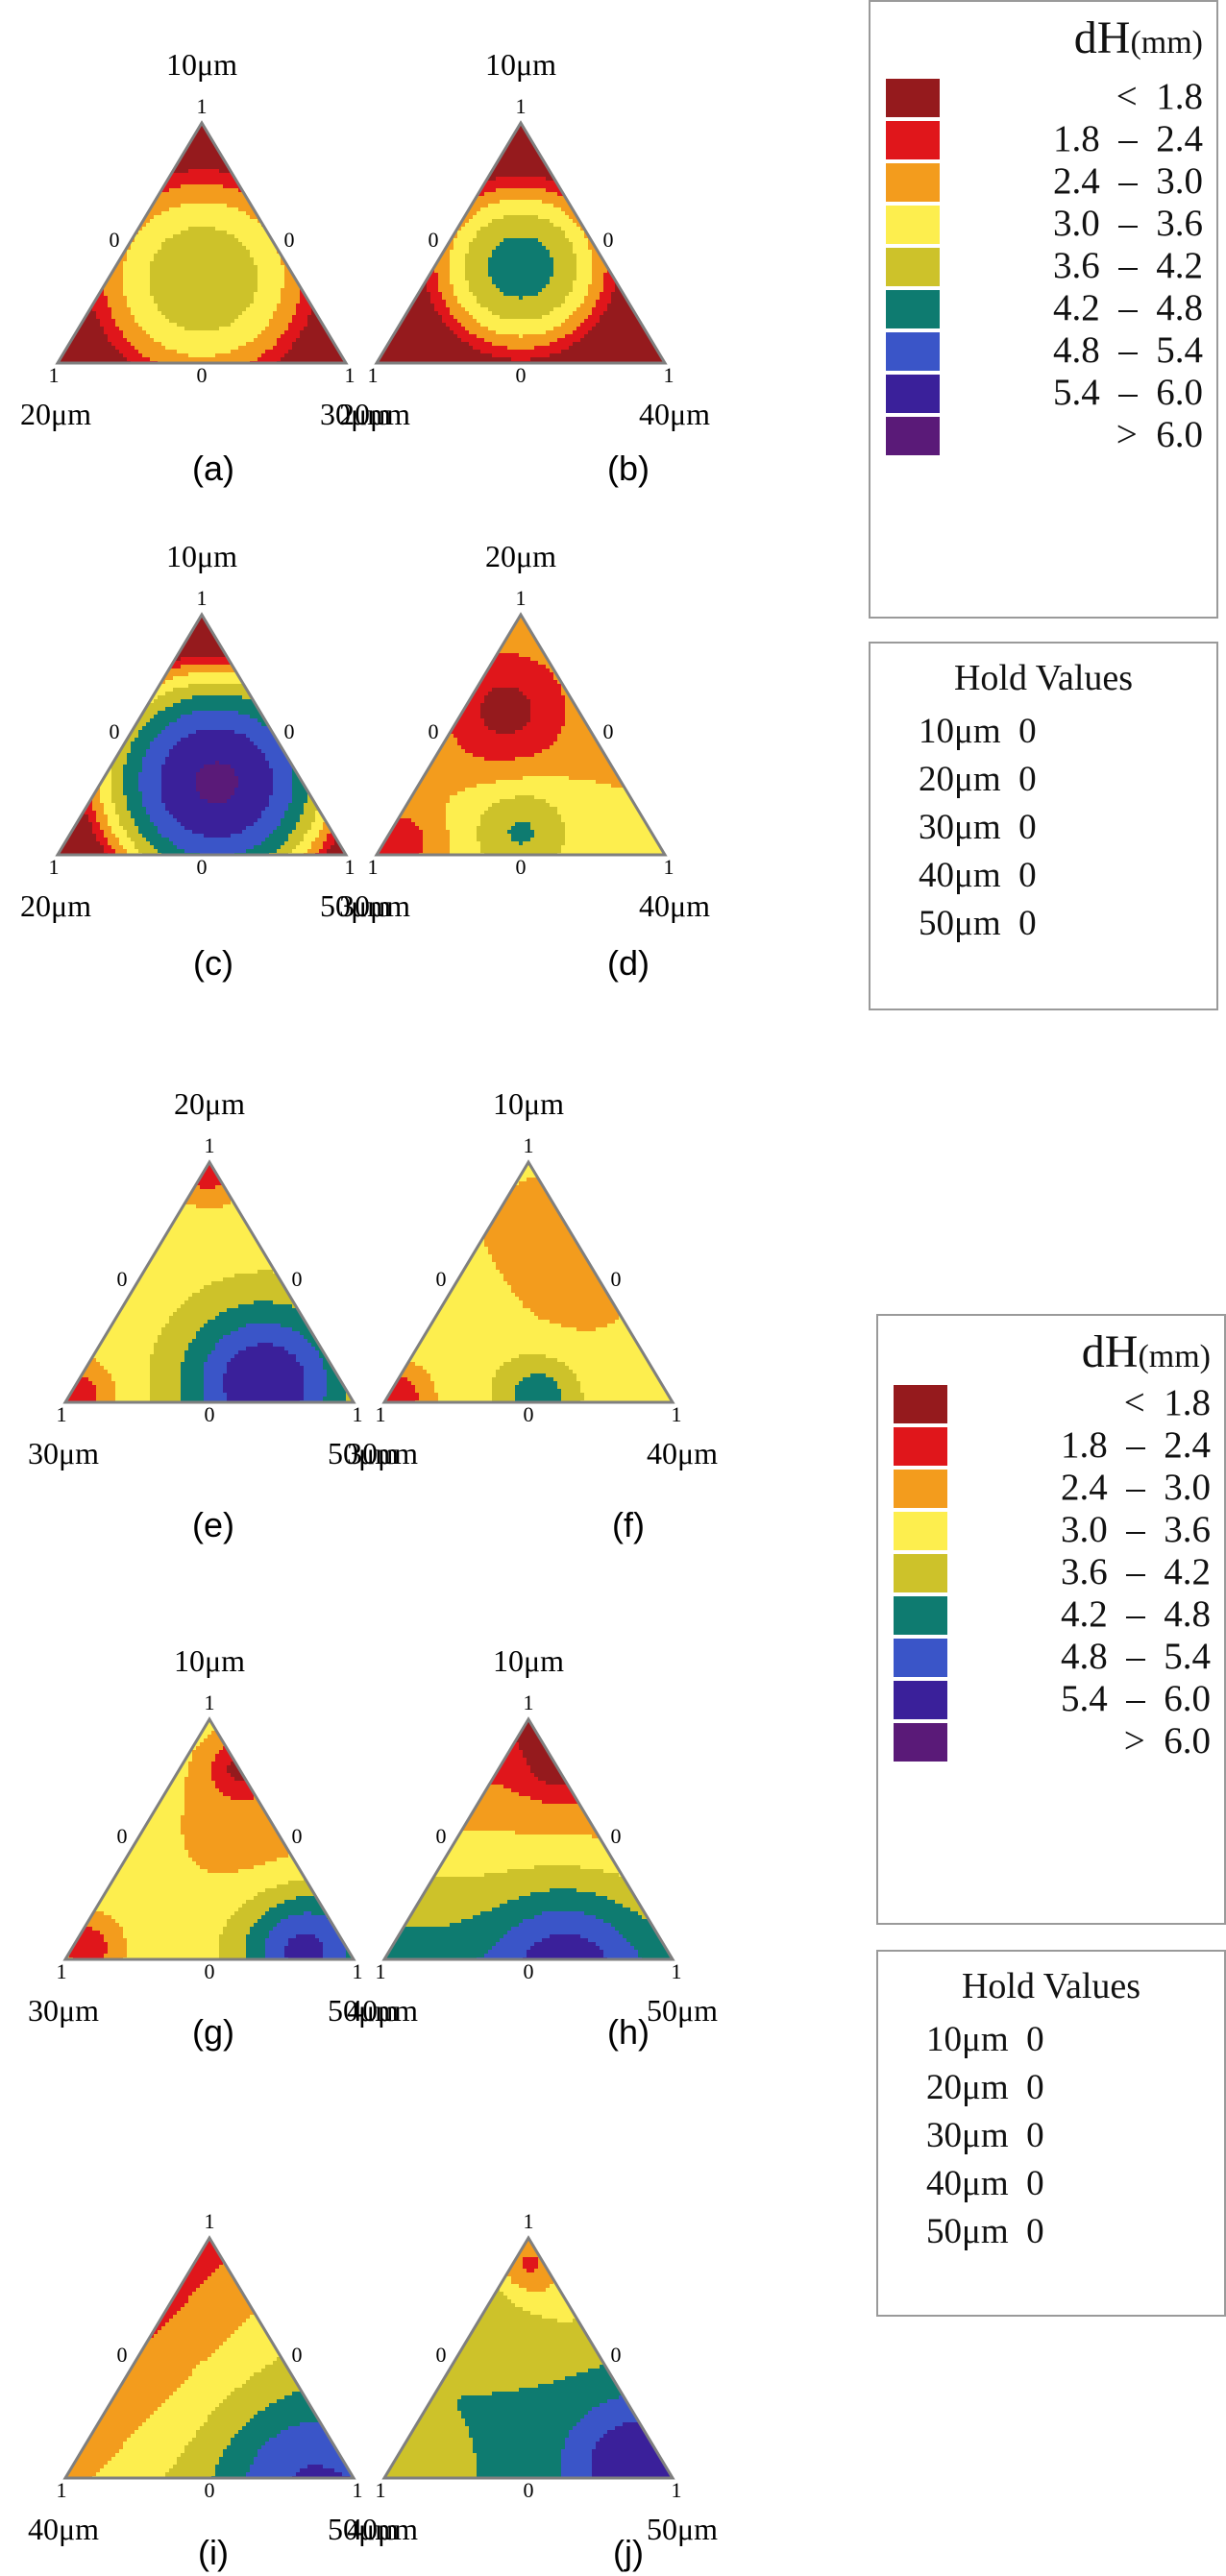  Describe the element at coordinates (1053, 1444) in the screenshot. I see `legend-row: 1.8 – 2.4` at that location.